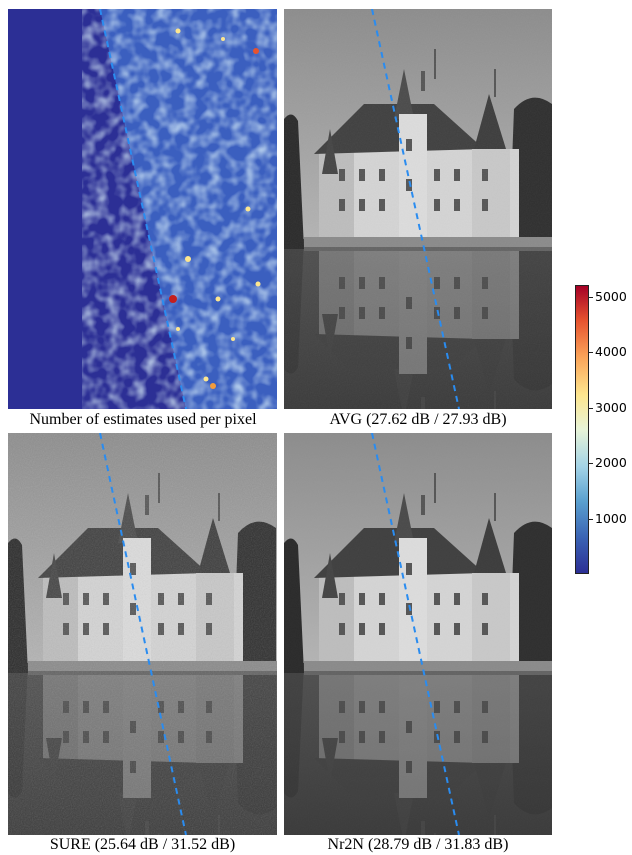 Image resolution: width=632 pixels, height=855 pixels. What do you see at coordinates (611, 296) in the screenshot?
I see `colorbar-tick-5000: 5000` at bounding box center [611, 296].